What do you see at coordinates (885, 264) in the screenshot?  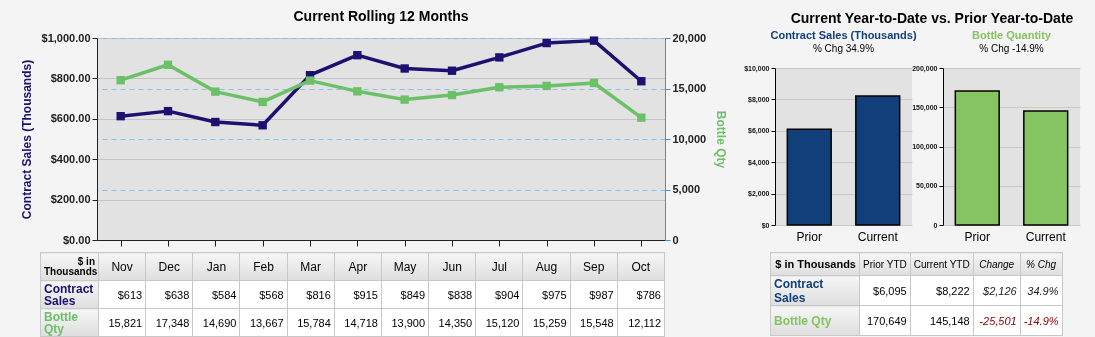 I see `text: Prior YTD` at bounding box center [885, 264].